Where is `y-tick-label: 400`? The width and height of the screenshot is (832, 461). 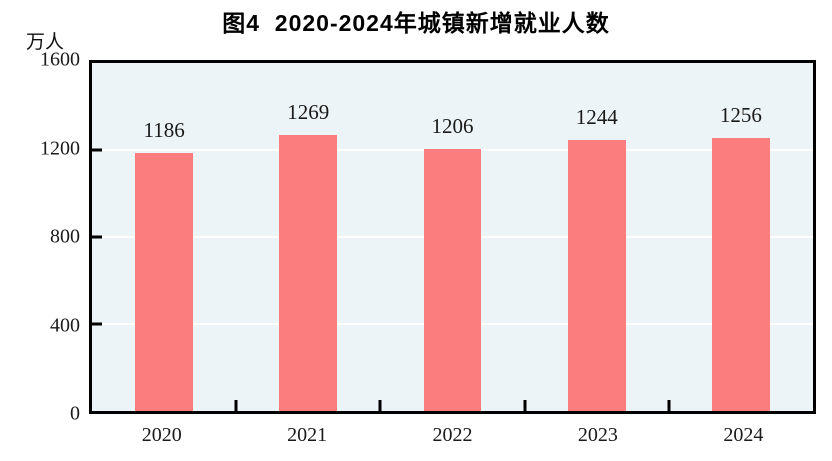 y-tick-label: 400 is located at coordinates (65, 325).